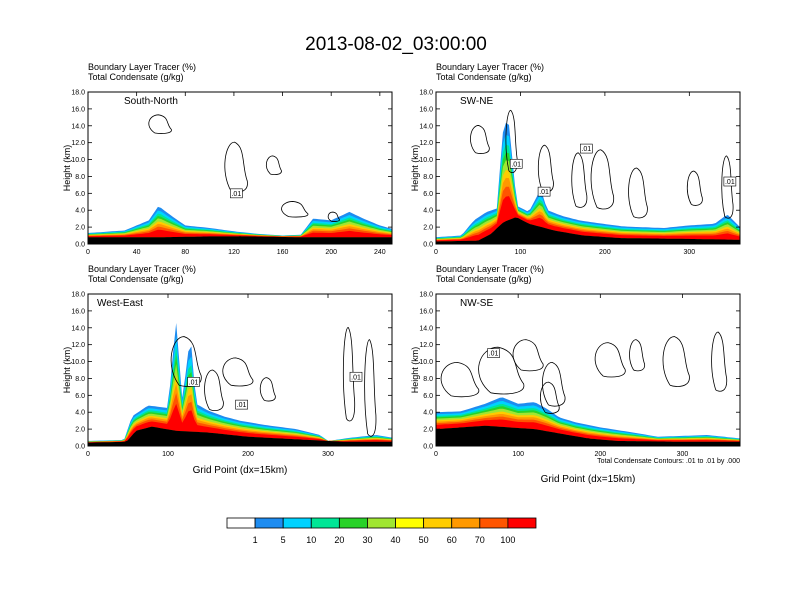 Image resolution: width=792 pixels, height=612 pixels. Describe the element at coordinates (588, 479) in the screenshot. I see `x-axis-label: Grid Point (dx=15km)` at that location.